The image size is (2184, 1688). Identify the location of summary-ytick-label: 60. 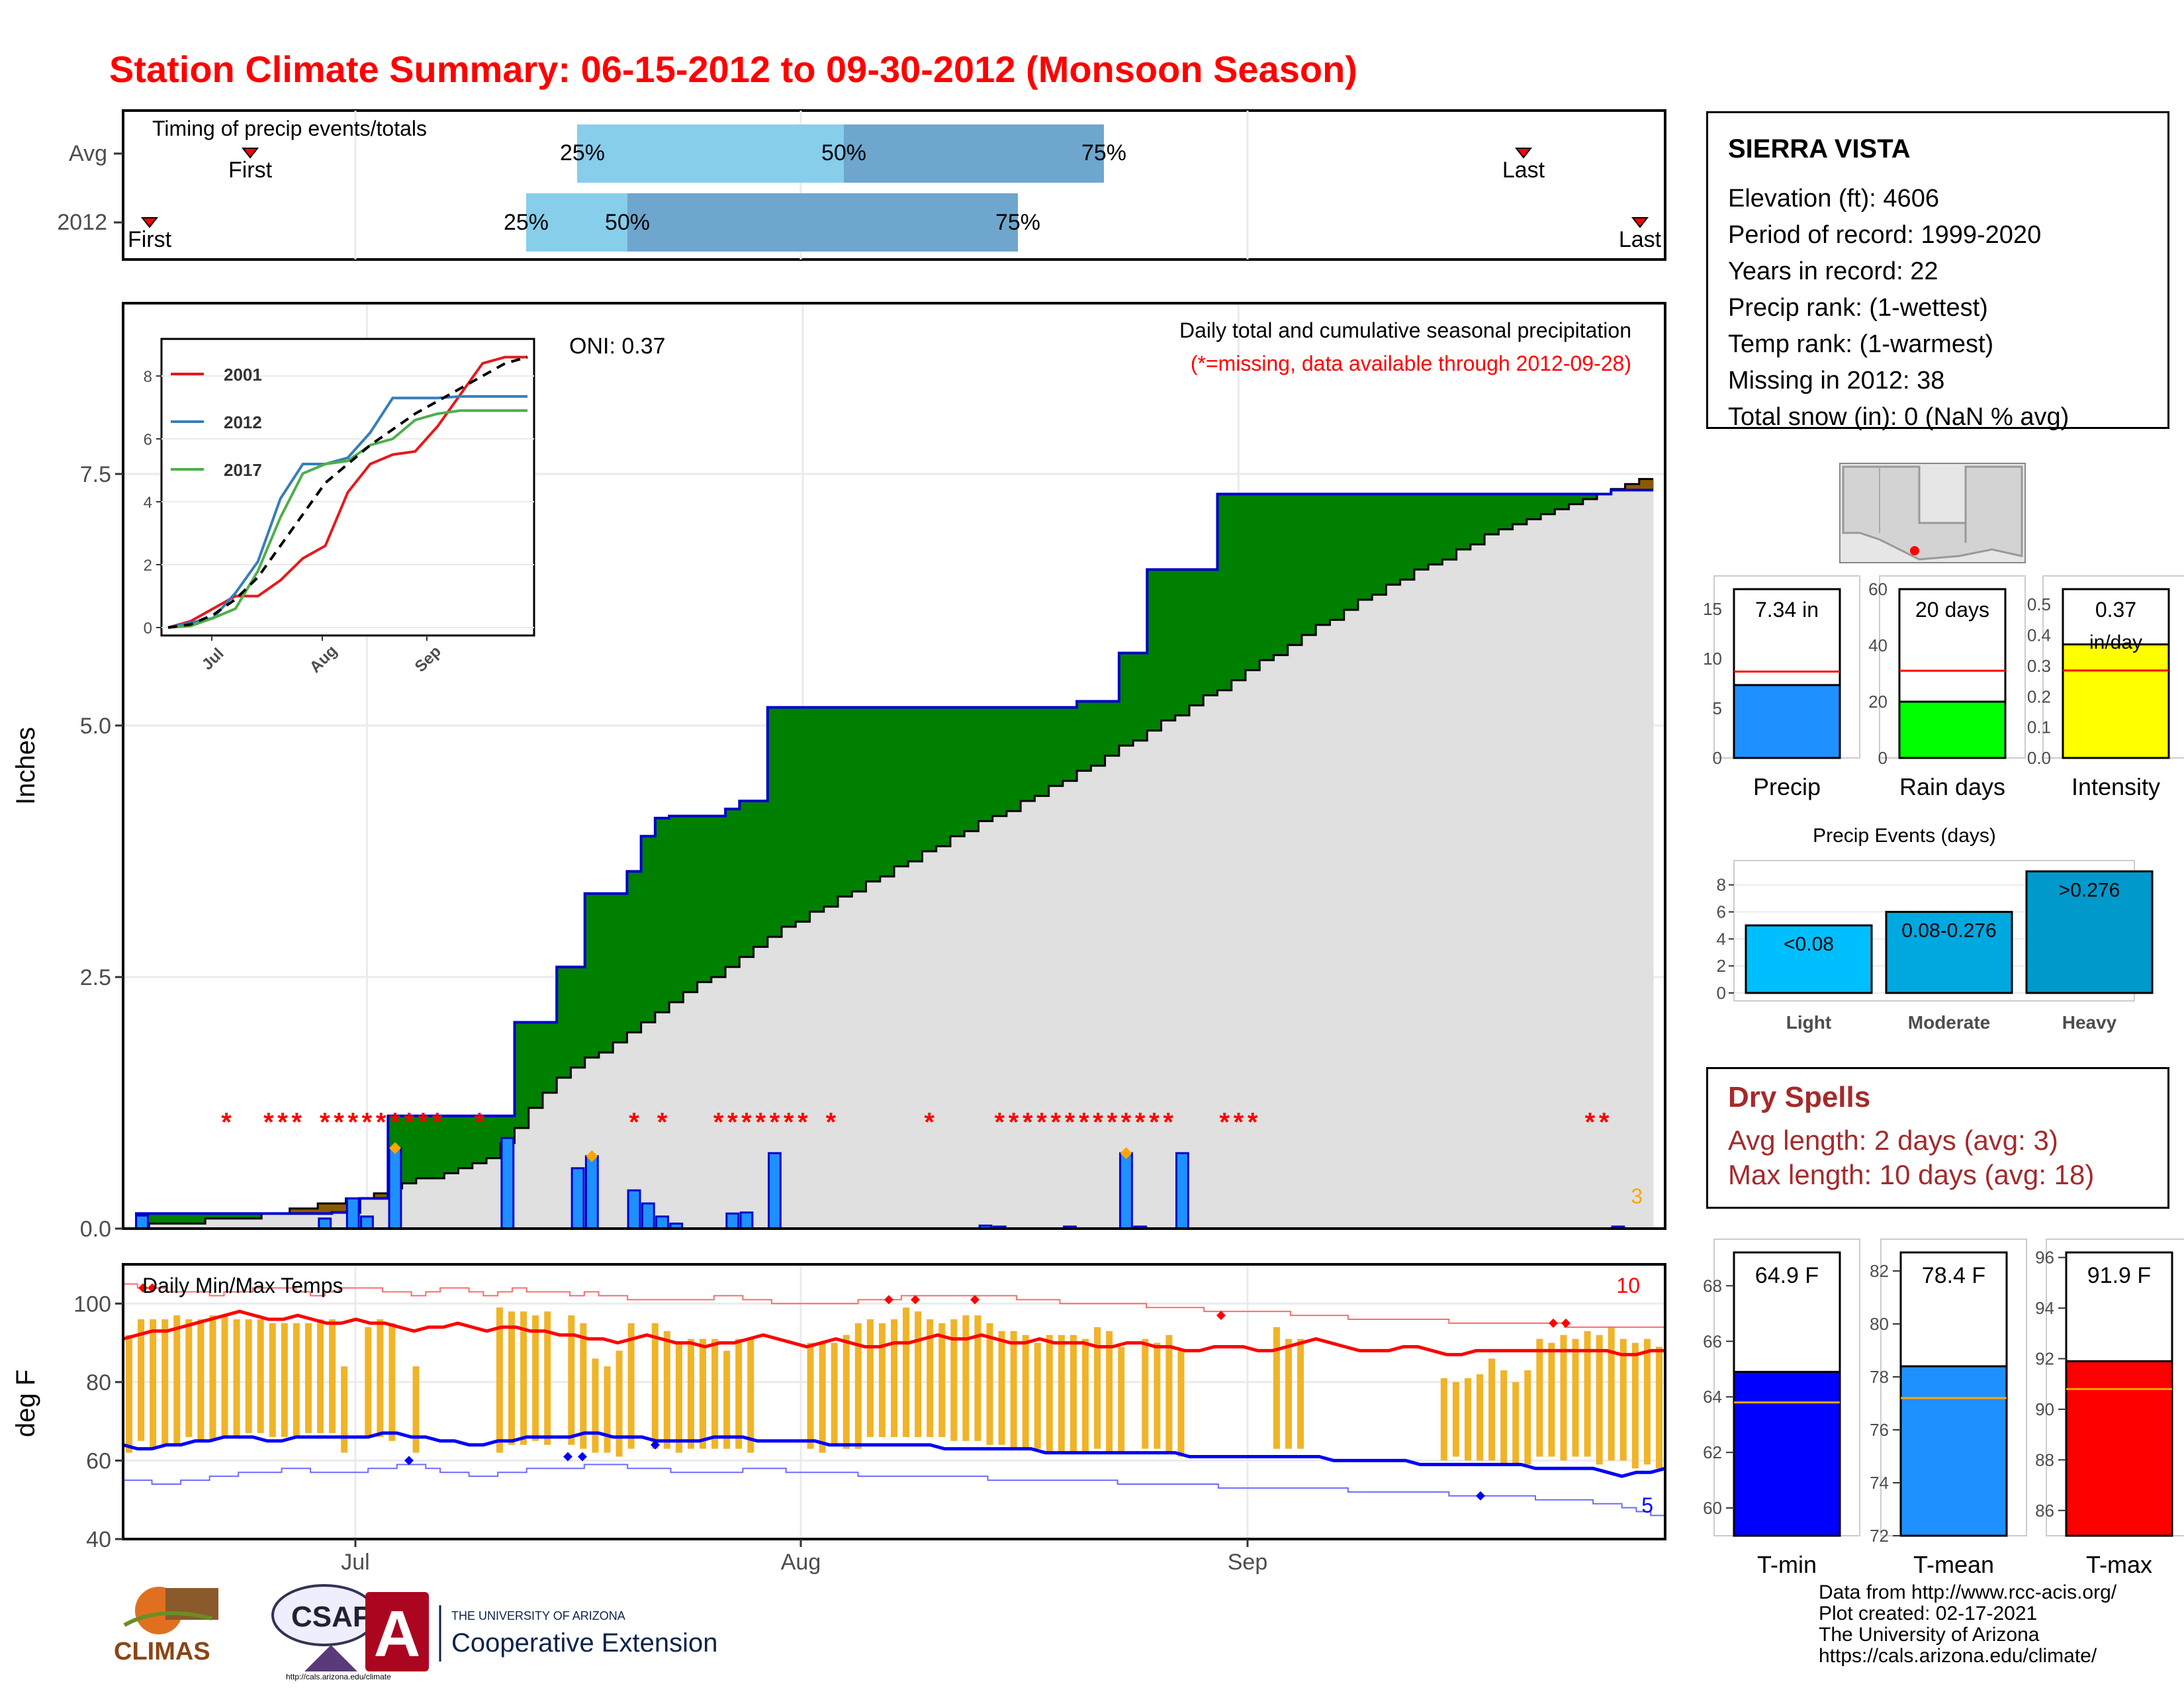
(1878, 589).